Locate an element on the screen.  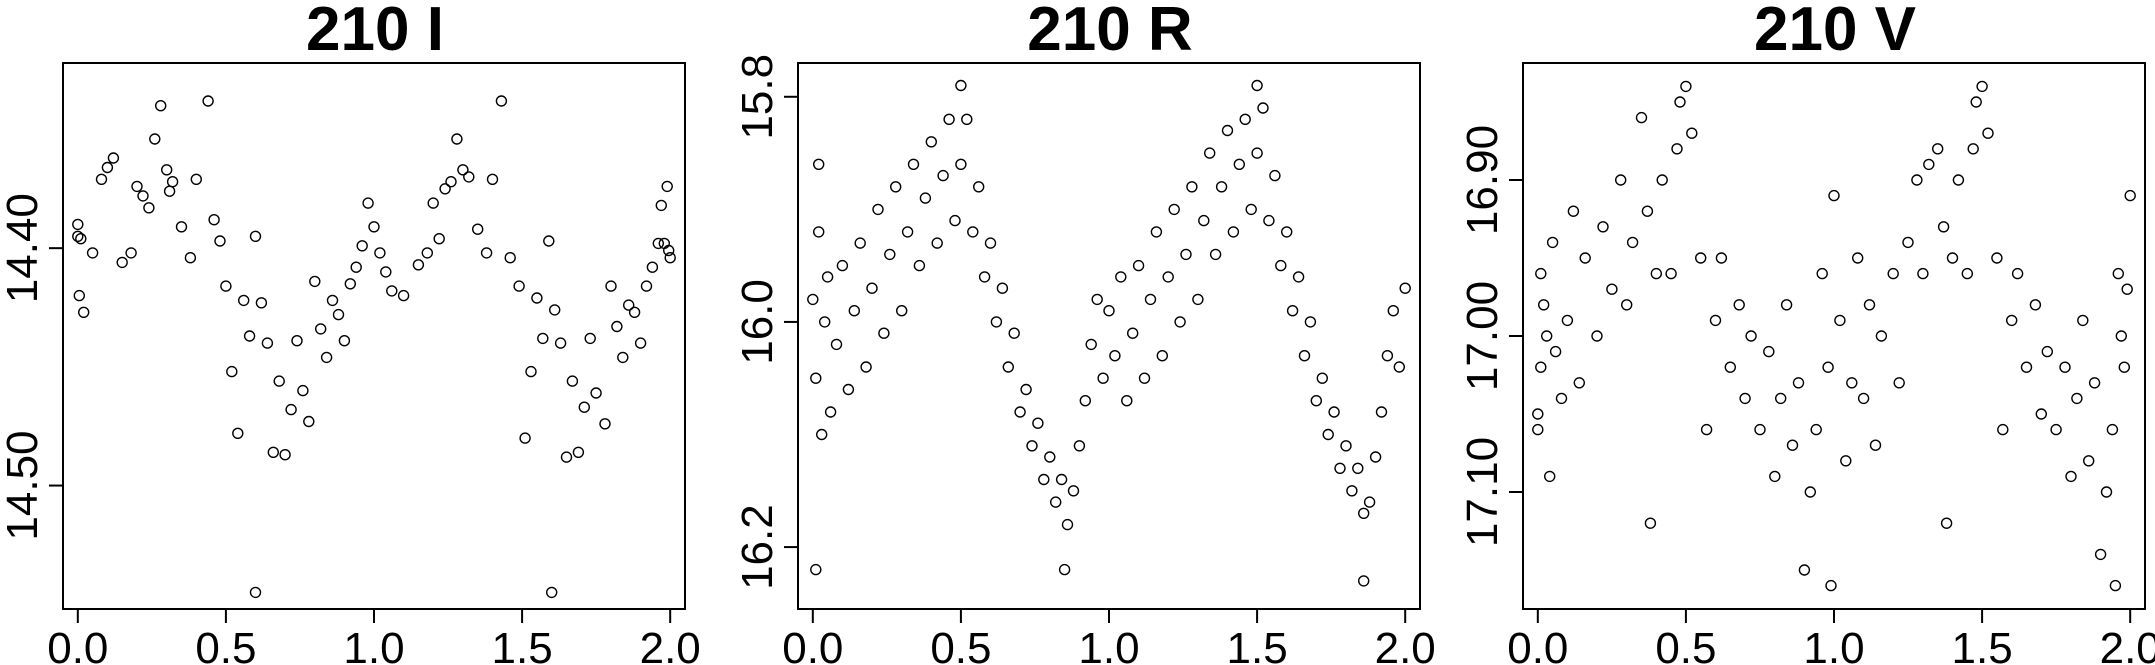
x-tick-label: 0.5 is located at coordinates (225, 644).